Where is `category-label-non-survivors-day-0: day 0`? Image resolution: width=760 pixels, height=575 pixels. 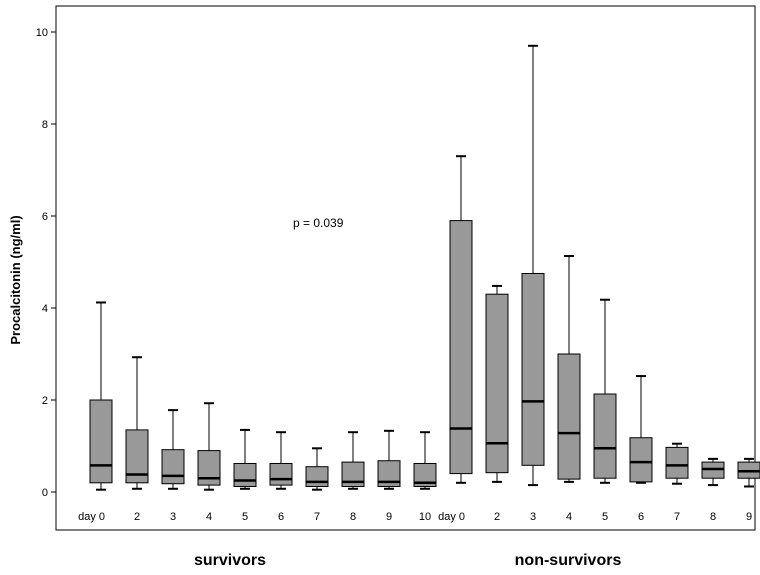
category-label-non-survivors-day-0: day 0 is located at coordinates (451, 517).